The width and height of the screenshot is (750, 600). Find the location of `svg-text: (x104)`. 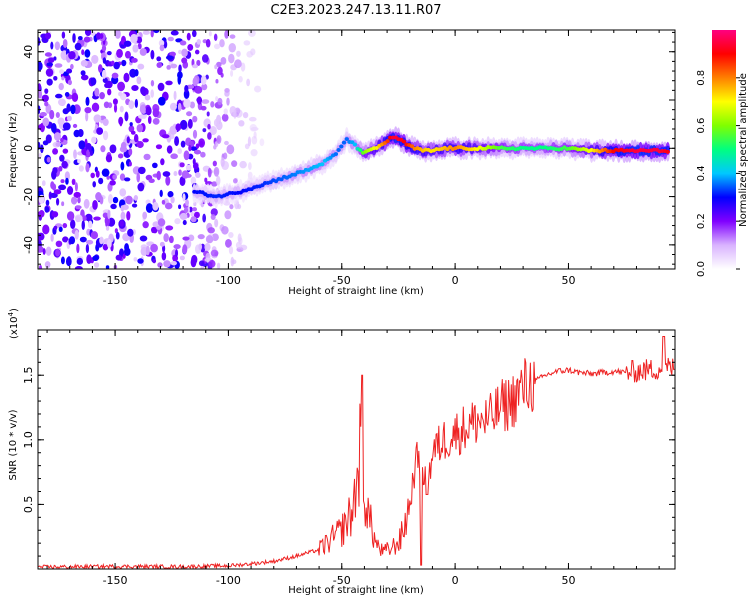

svg-text: (x104) is located at coordinates (13, 323).